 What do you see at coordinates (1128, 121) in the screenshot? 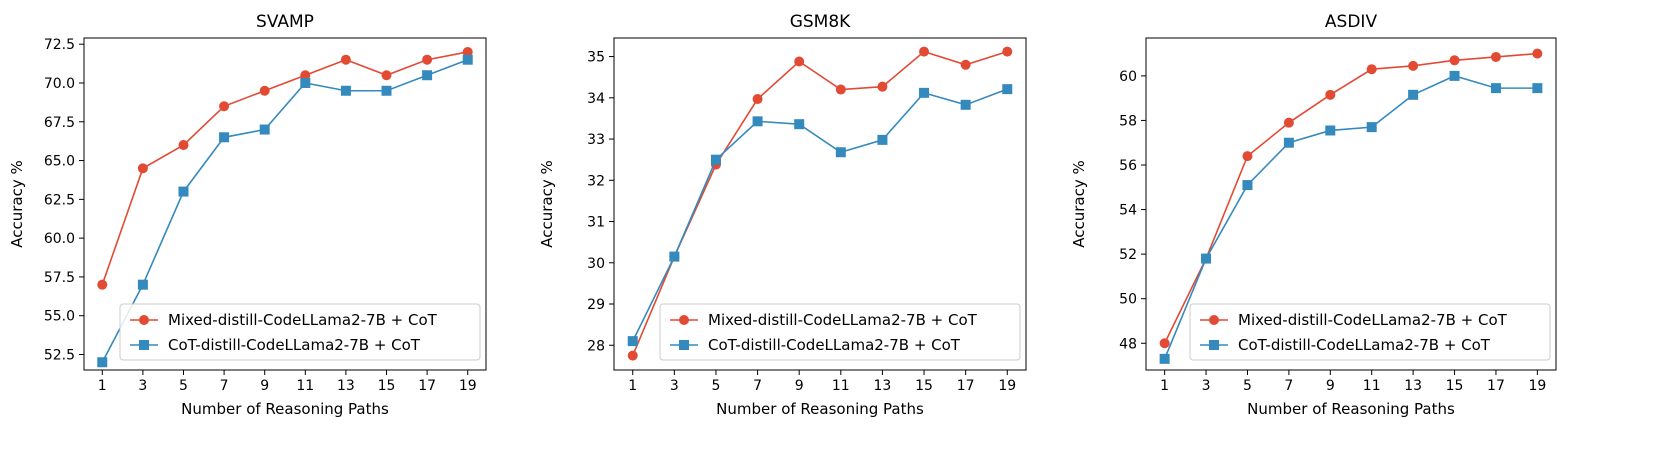
I see `y-tick-label: 58` at bounding box center [1128, 121].